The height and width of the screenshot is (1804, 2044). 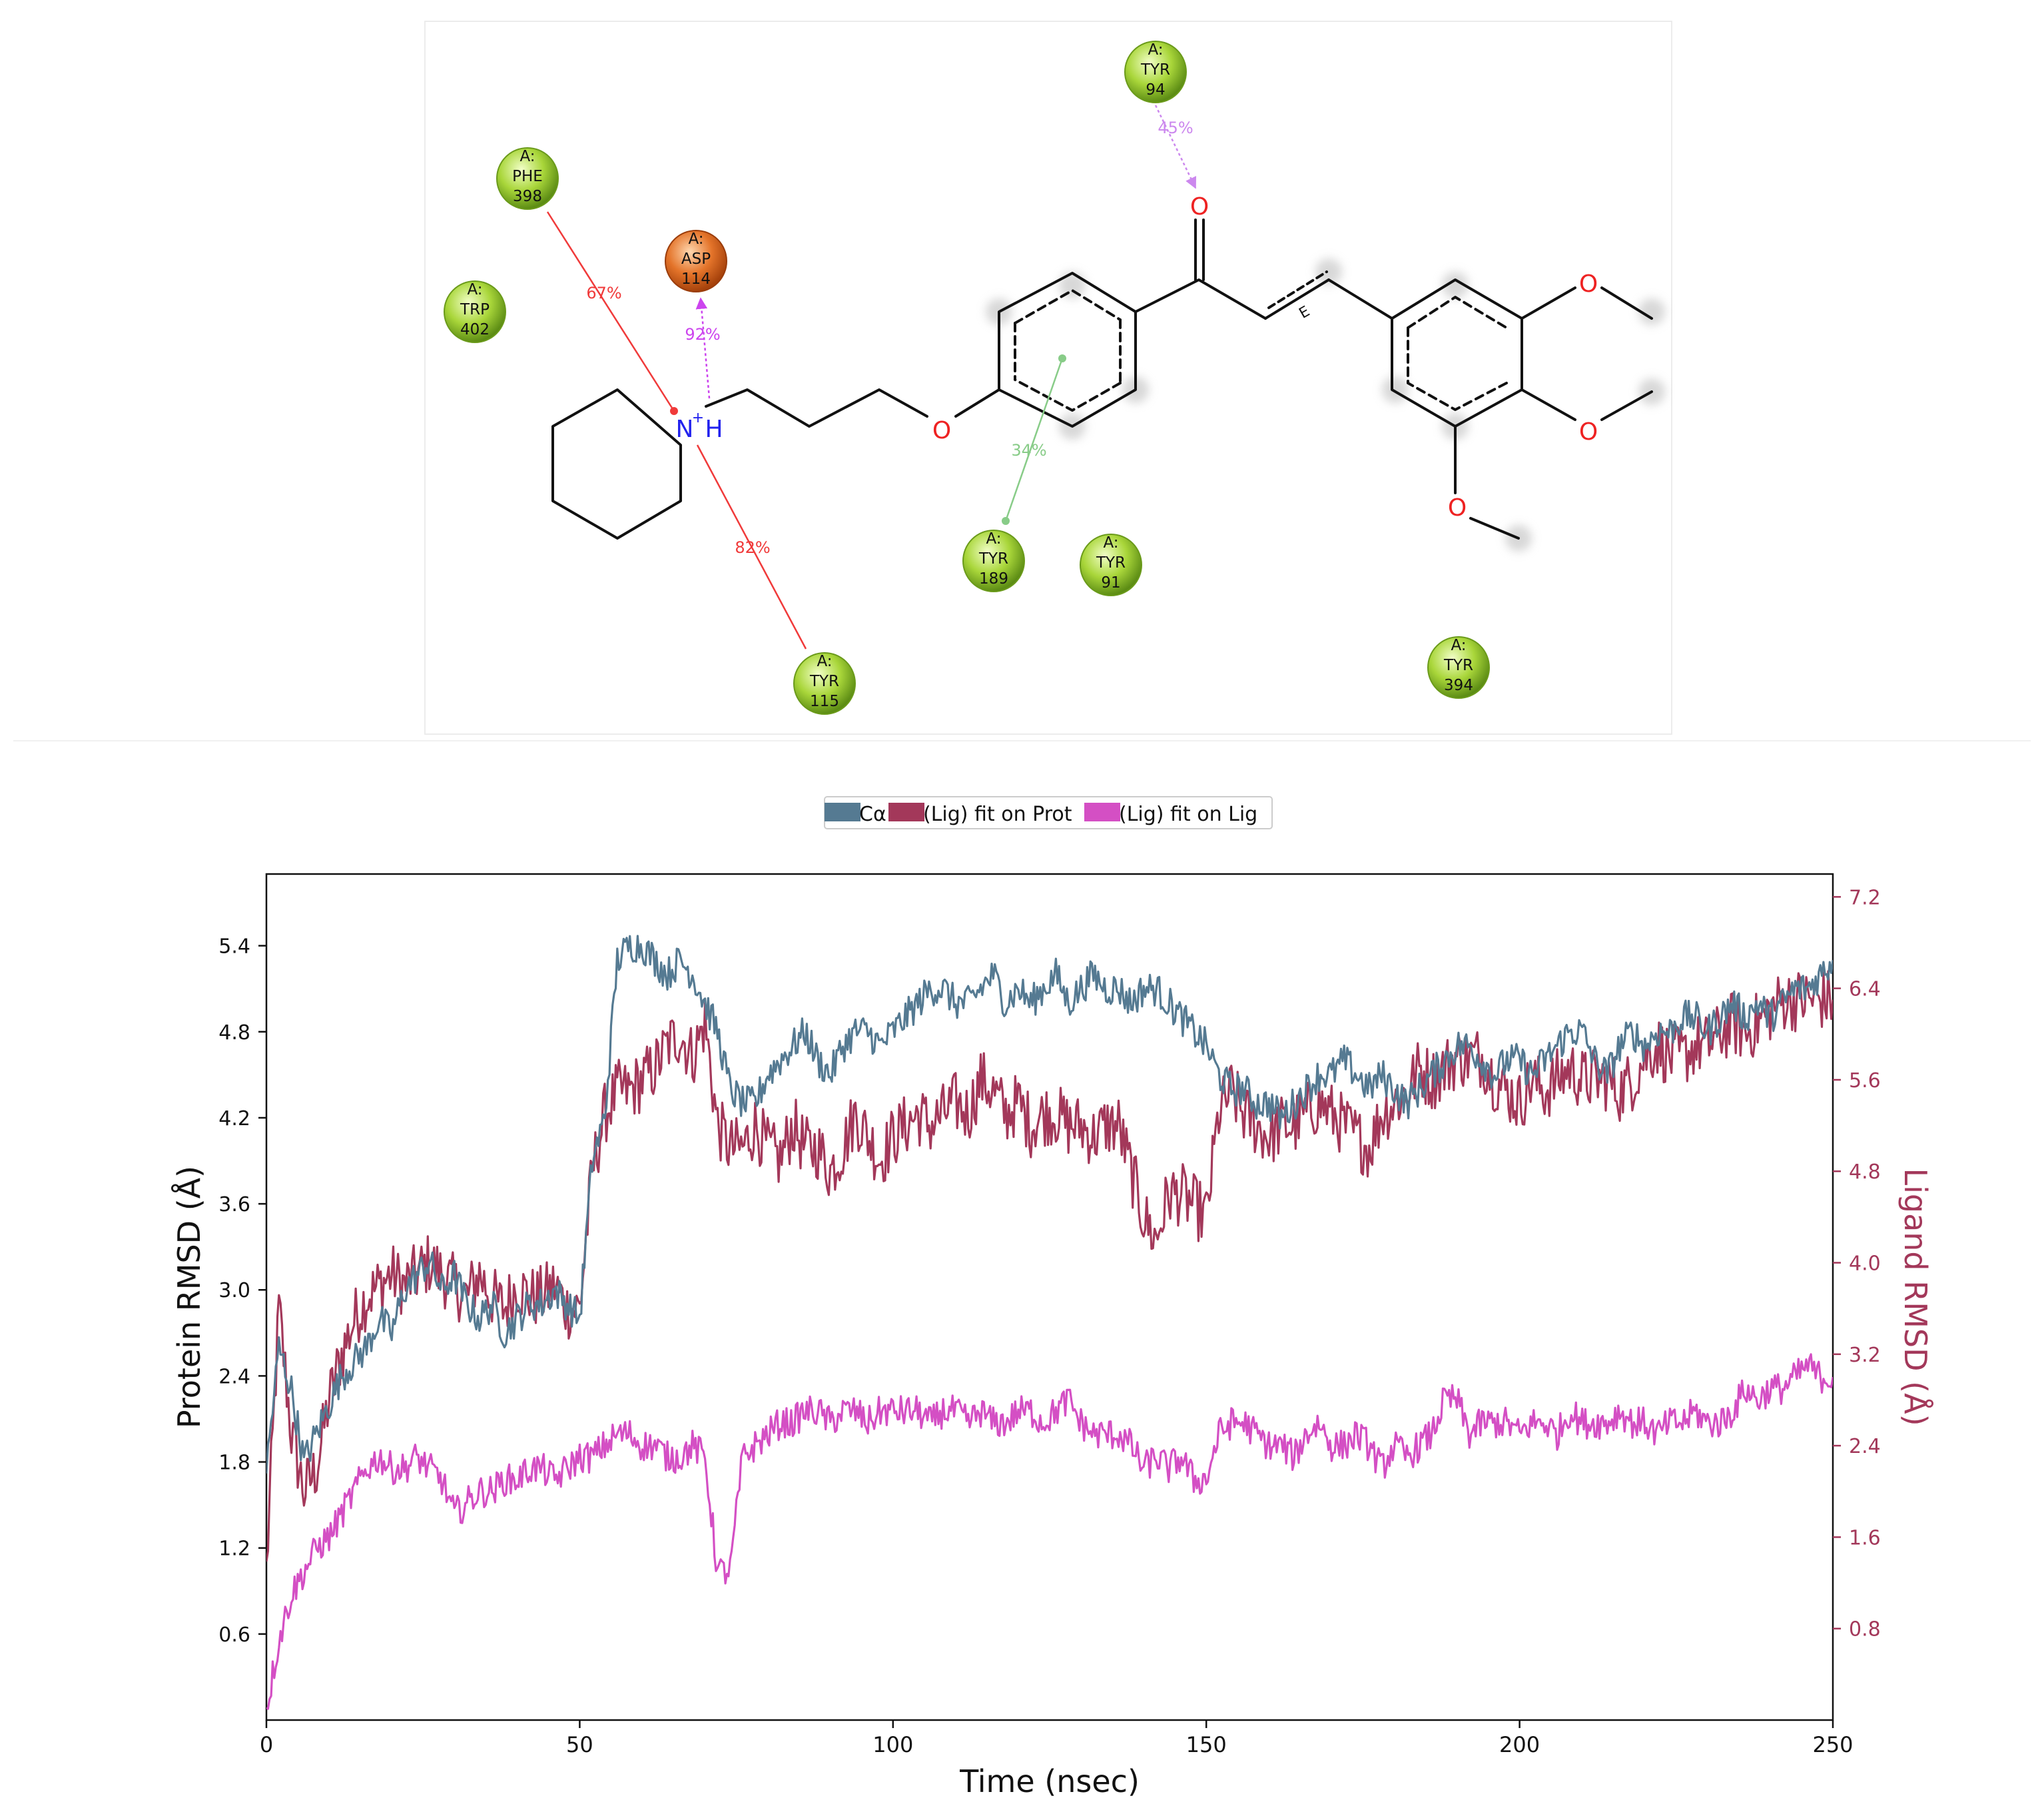 What do you see at coordinates (1034, 440) in the screenshot?
I see `pi-pi-tyr189` at bounding box center [1034, 440].